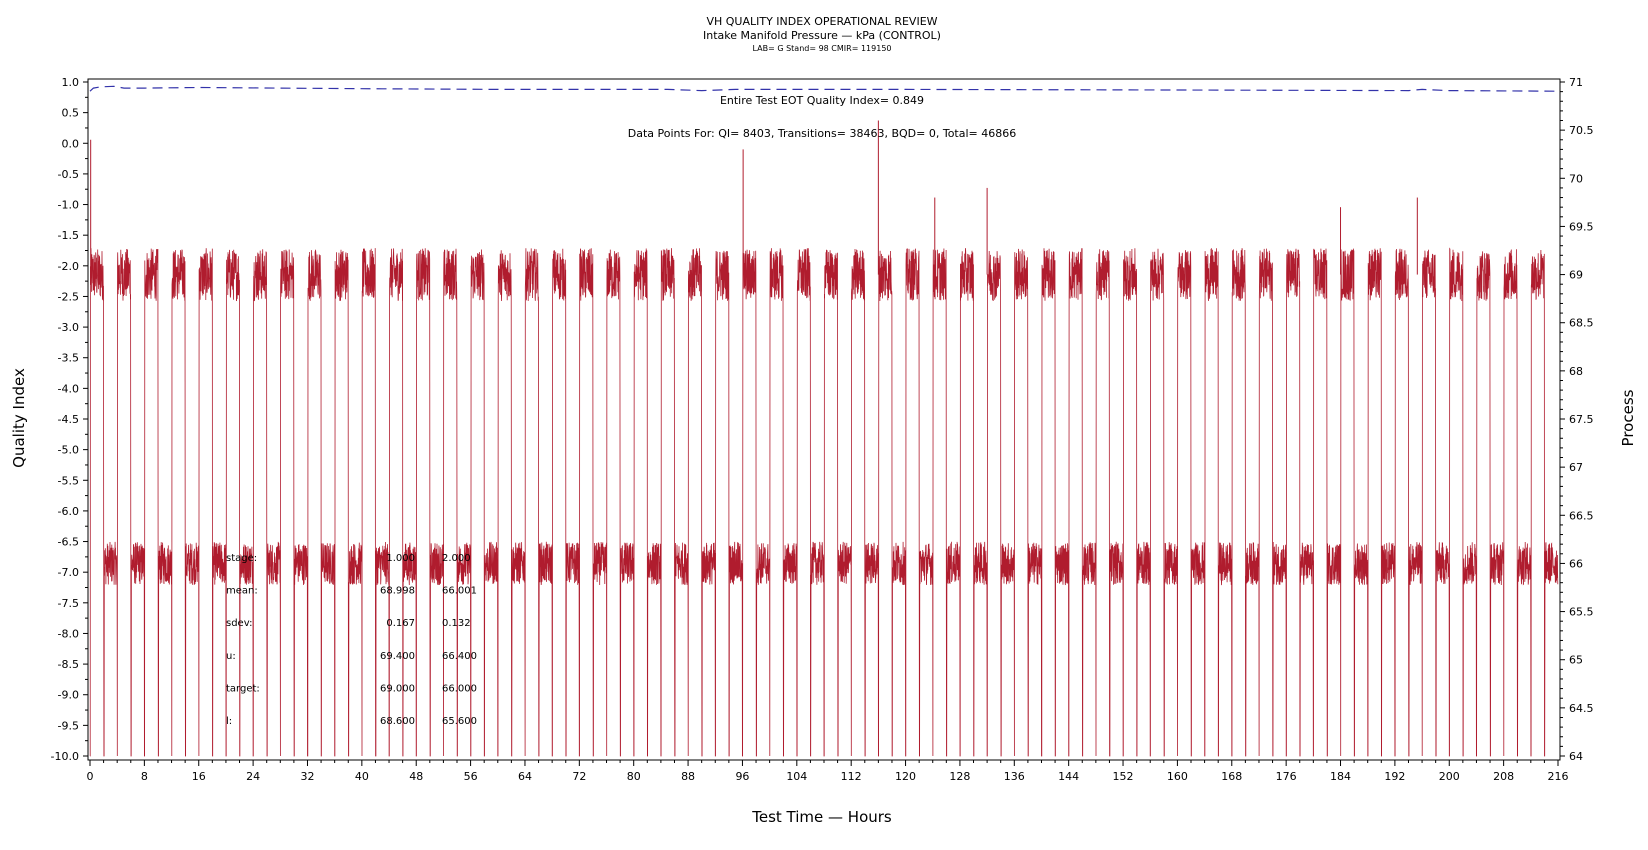  I want to click on y-left-tick-label: -5.5, so click(68, 480).